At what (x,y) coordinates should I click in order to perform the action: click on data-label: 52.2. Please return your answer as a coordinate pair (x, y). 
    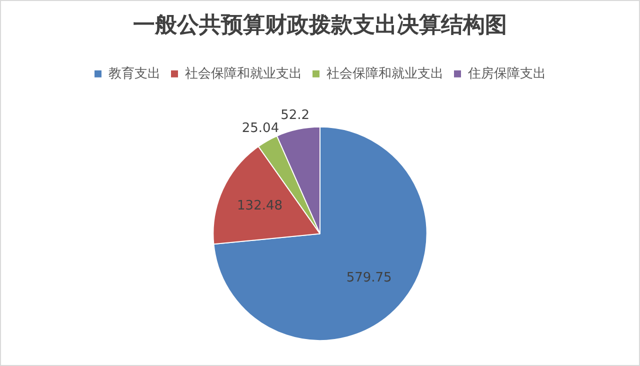
    Looking at the image, I should click on (295, 115).